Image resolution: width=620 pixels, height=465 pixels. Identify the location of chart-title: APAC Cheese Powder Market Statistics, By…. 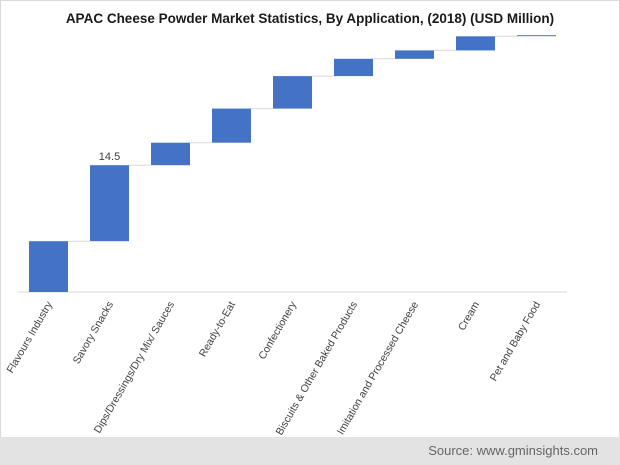
(310, 18).